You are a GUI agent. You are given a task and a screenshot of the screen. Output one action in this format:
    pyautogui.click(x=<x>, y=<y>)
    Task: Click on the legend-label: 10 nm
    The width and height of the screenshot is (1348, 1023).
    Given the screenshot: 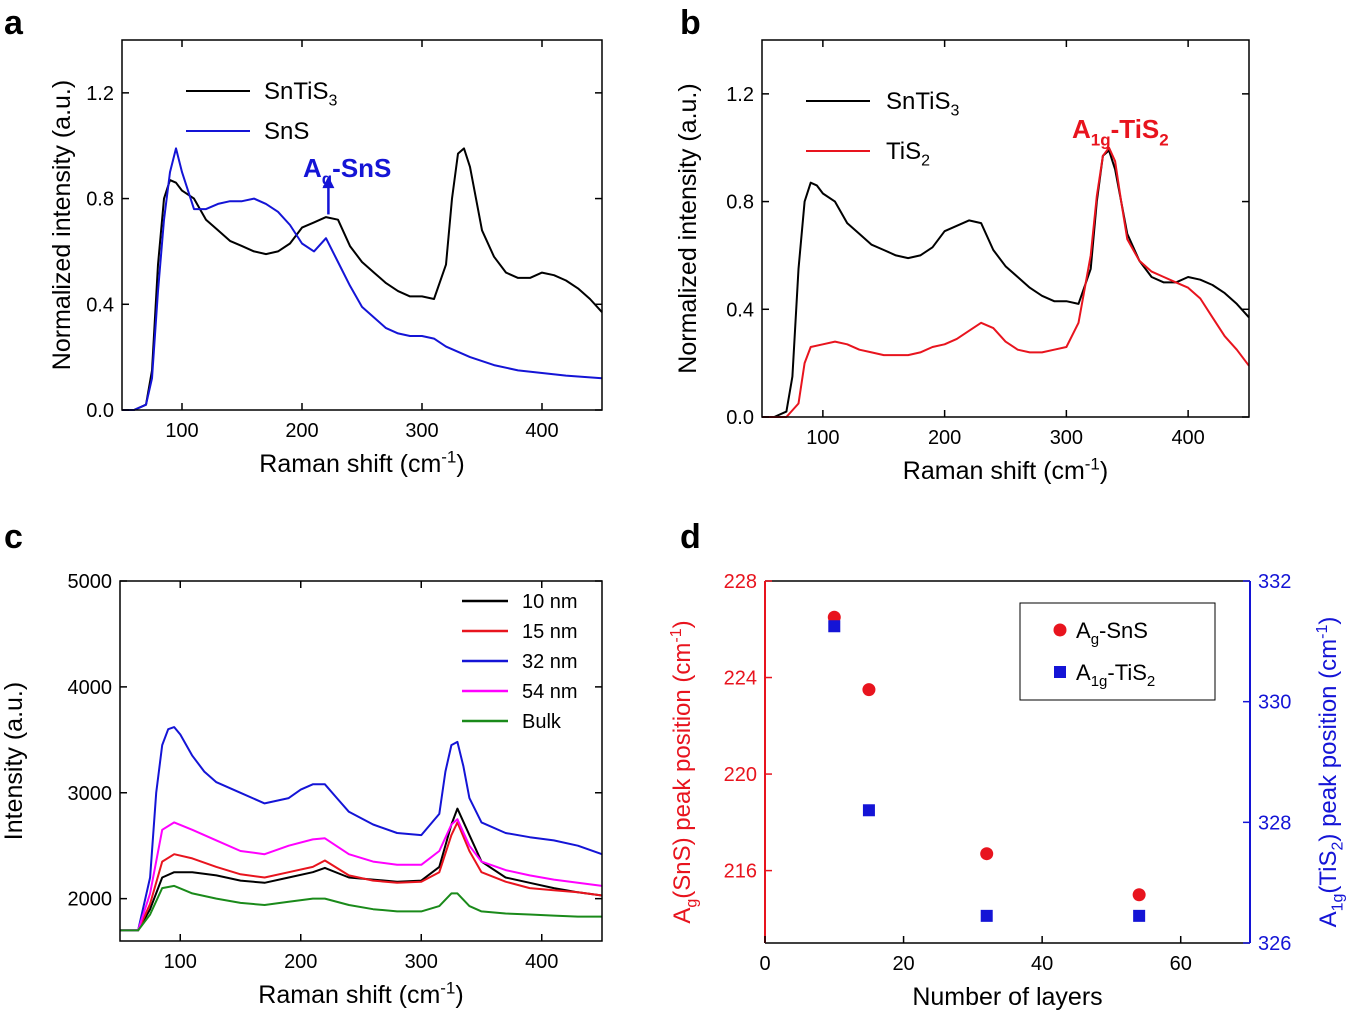 What is the action you would take?
    pyautogui.click(x=550, y=602)
    